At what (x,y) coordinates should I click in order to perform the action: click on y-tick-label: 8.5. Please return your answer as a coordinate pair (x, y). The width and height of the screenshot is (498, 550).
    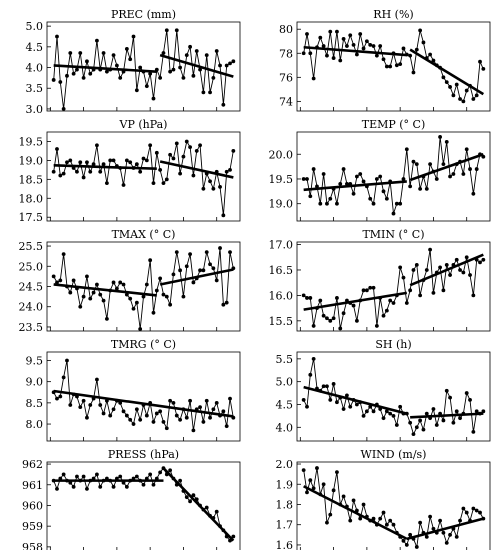
    Looking at the image, I should click on (35, 403).